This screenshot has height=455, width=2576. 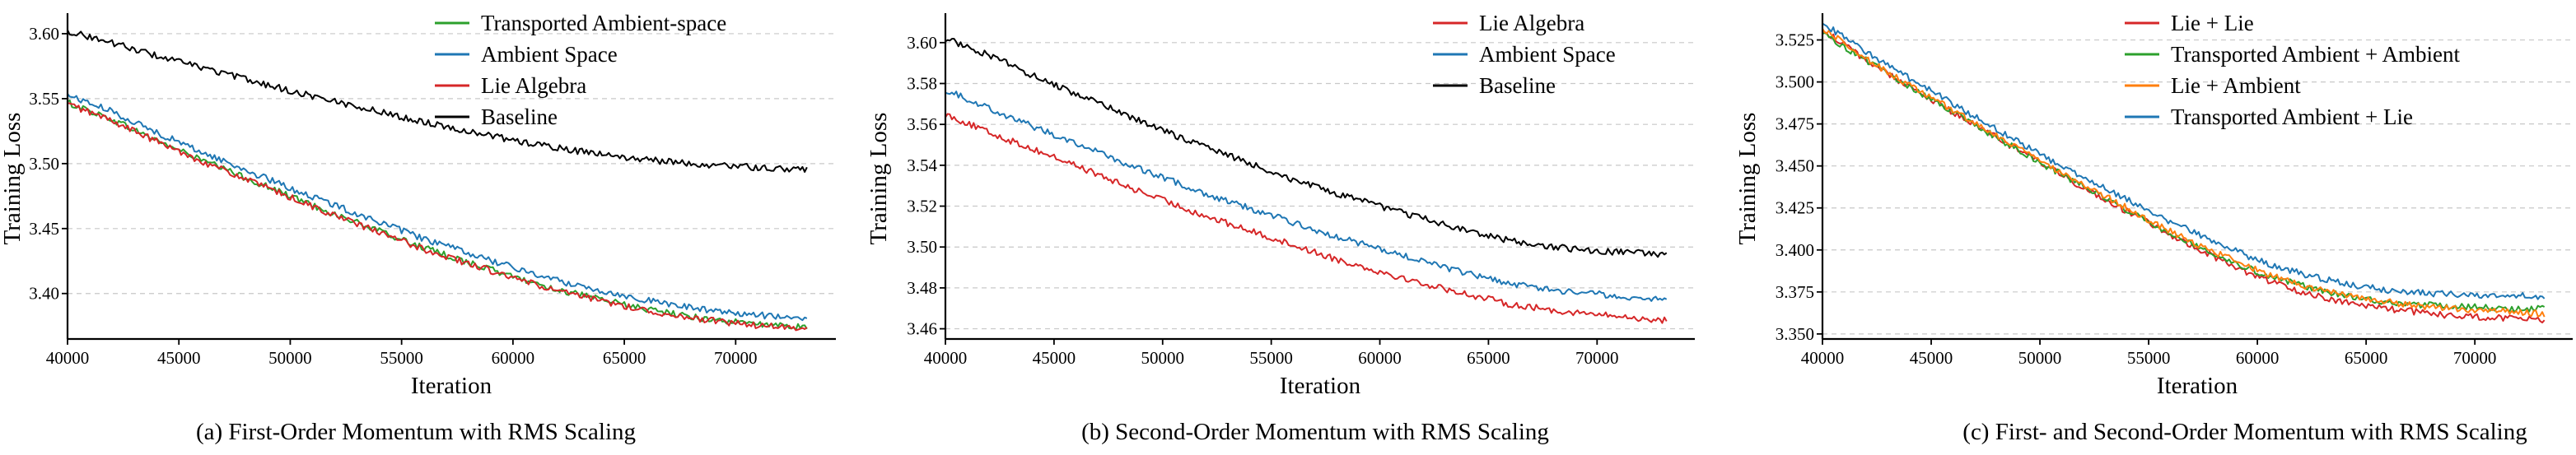 What do you see at coordinates (922, 83) in the screenshot?
I see `y-tick-label: 3.58` at bounding box center [922, 83].